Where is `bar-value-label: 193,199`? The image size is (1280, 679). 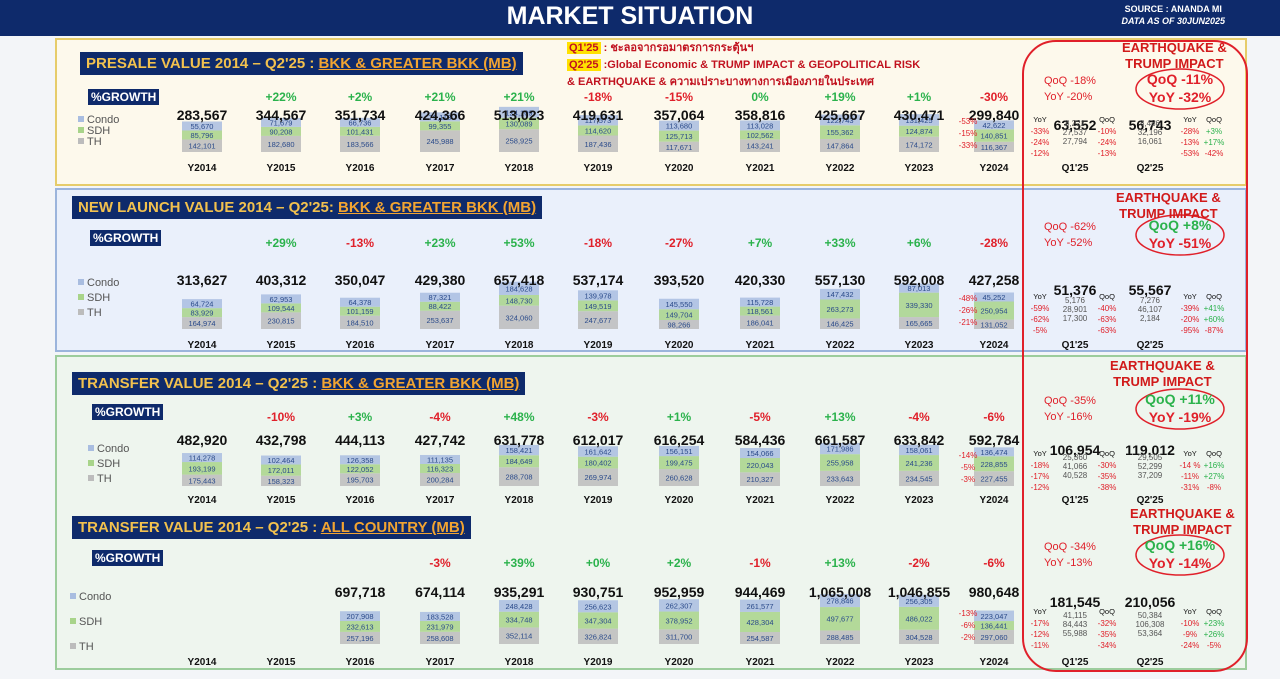
bar-value-label: 193,199 is located at coordinates (201, 468).